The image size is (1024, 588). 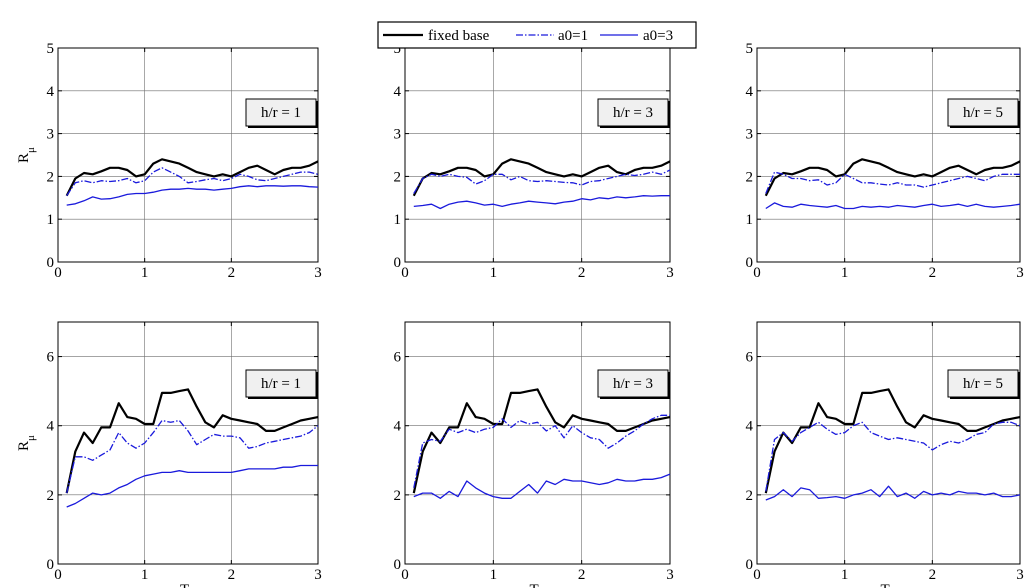 I want to click on subplot-r0-c1: 0 1 2 3 0 1 2 3 4 5 h/r = 3, so click(x=534, y=161).